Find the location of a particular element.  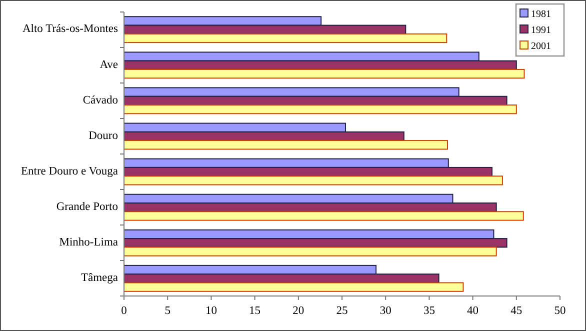

x-tick-label: 20 is located at coordinates (298, 311).